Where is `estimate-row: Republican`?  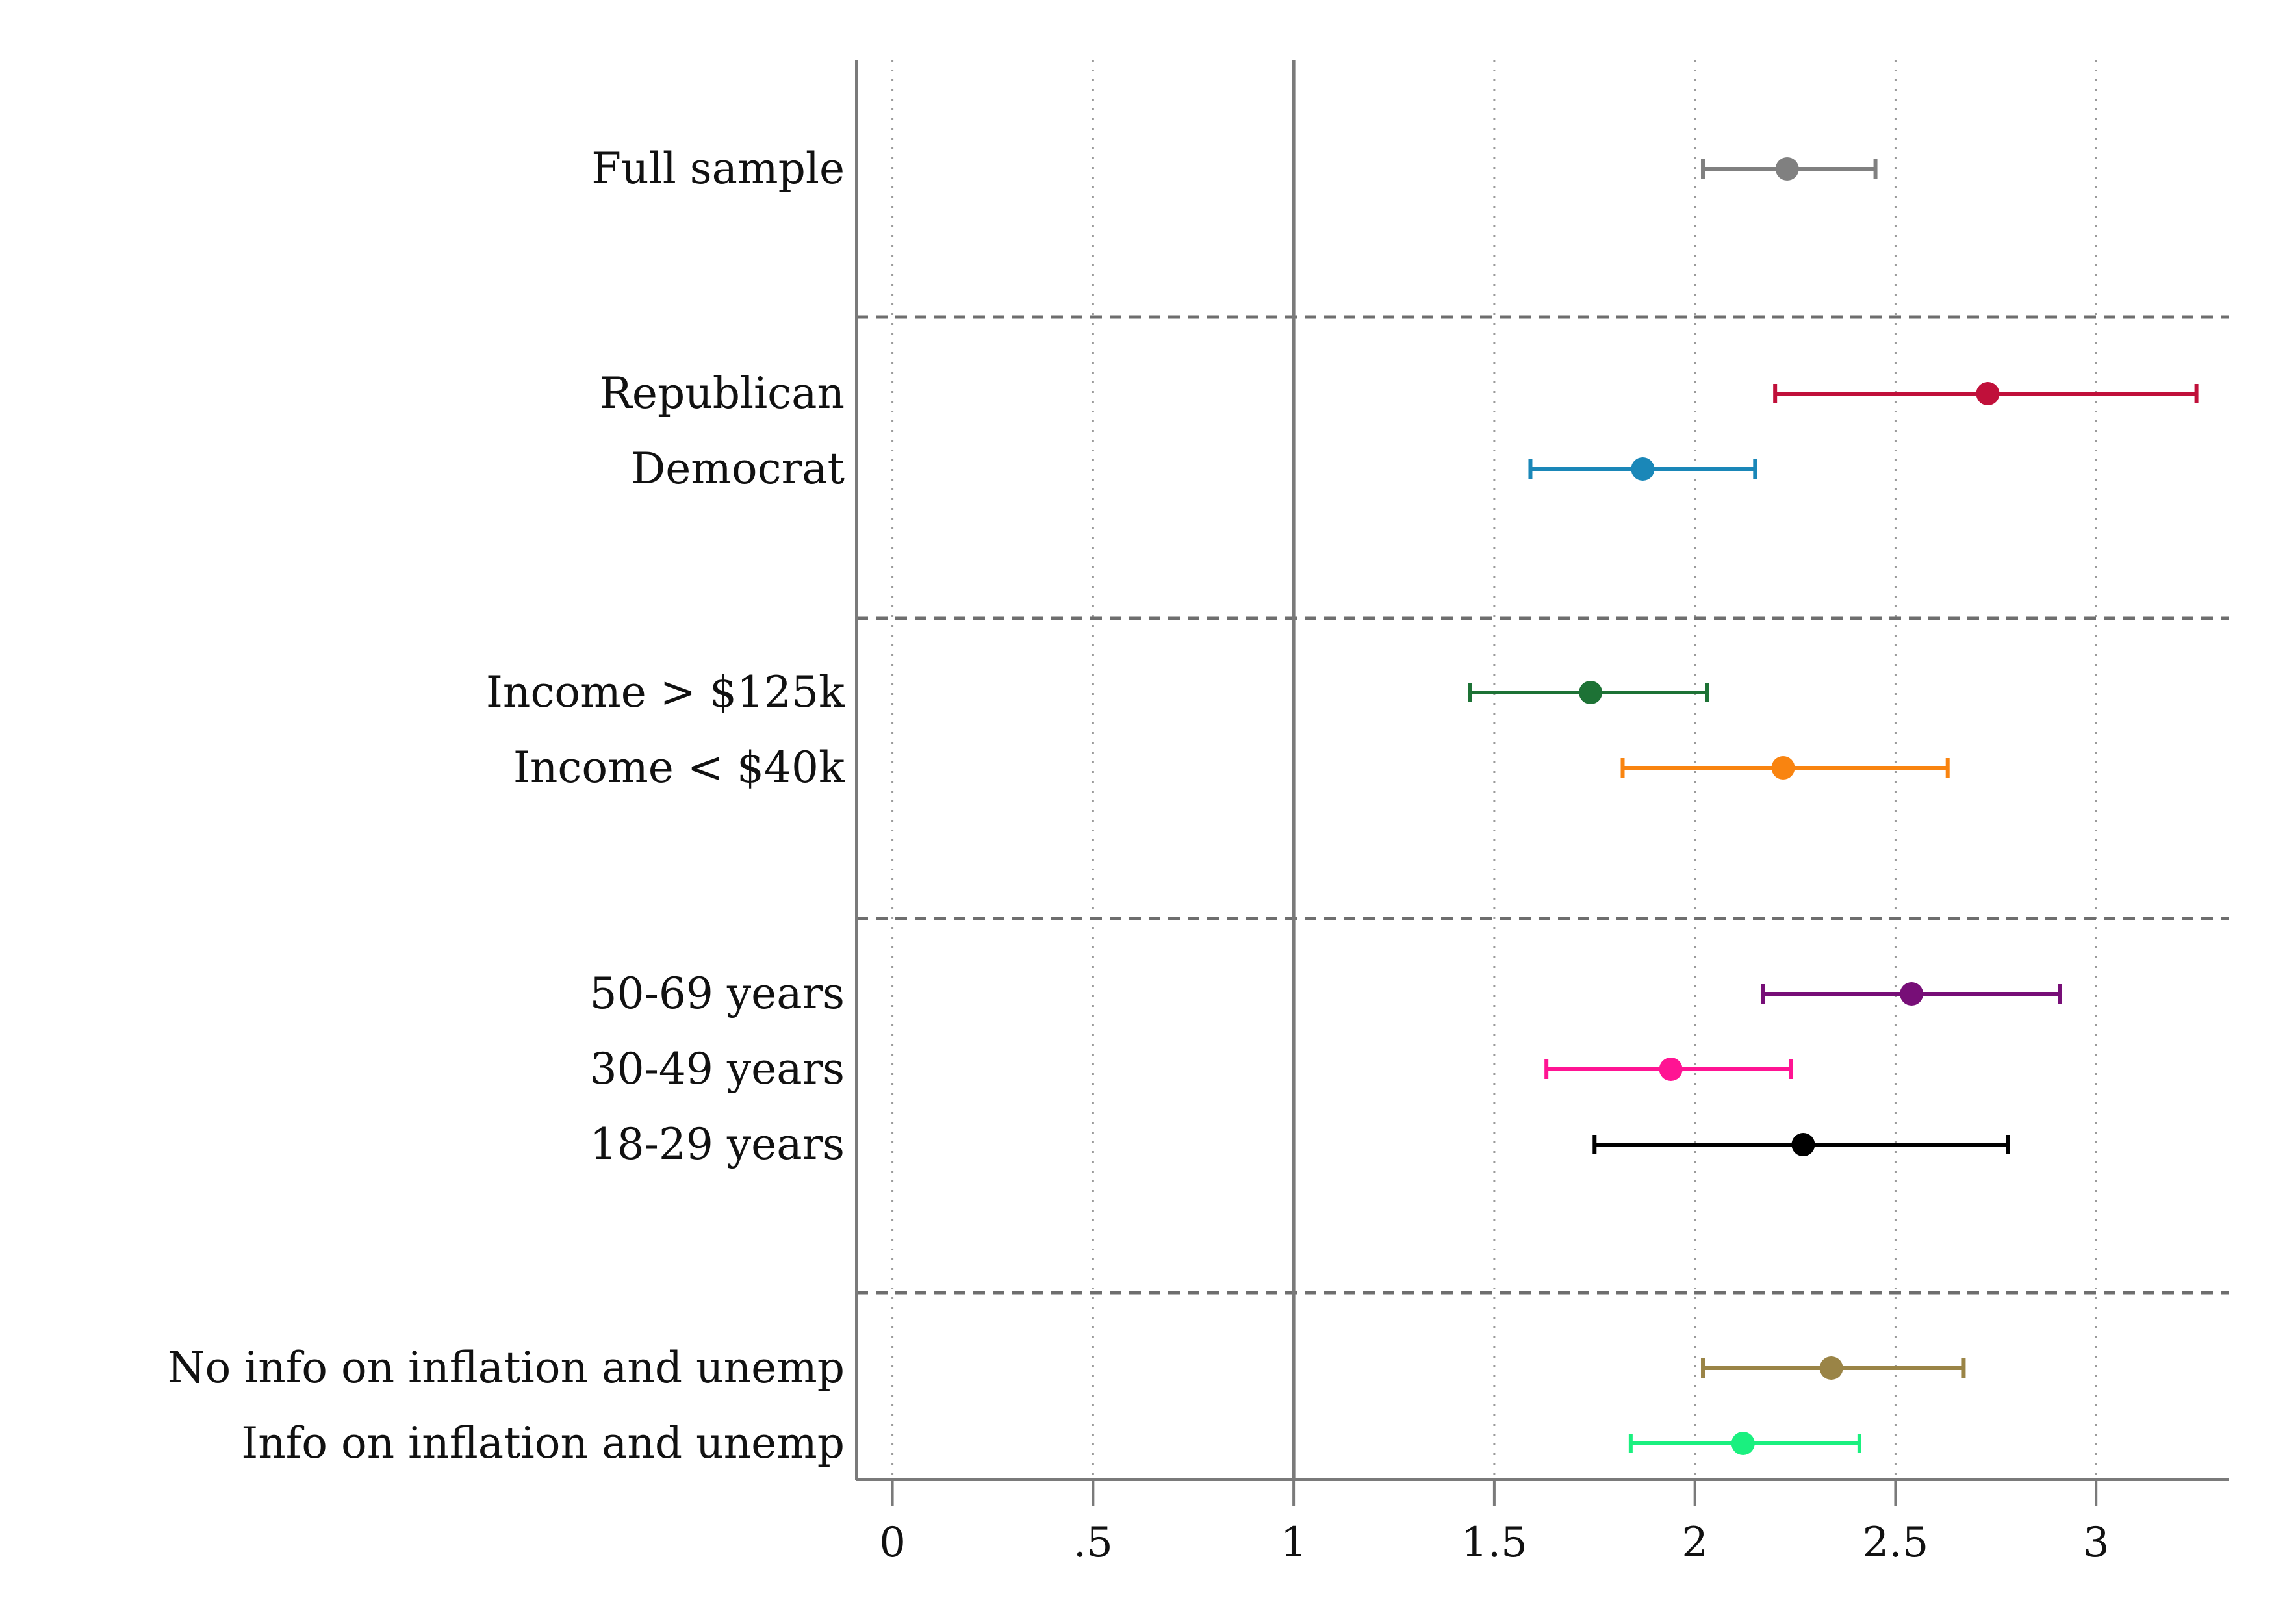
estimate-row: Republican is located at coordinates (1399, 393).